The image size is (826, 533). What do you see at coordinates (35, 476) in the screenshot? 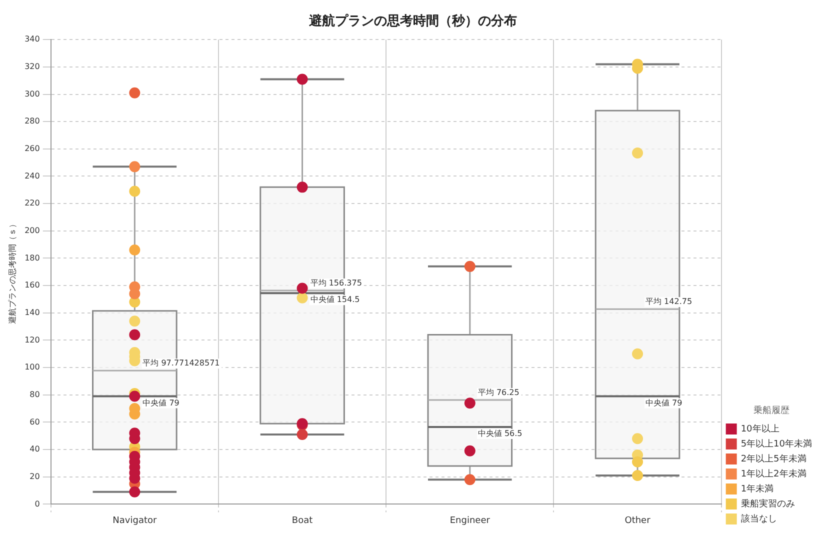
I see `y-tick-label: 20` at bounding box center [35, 476].